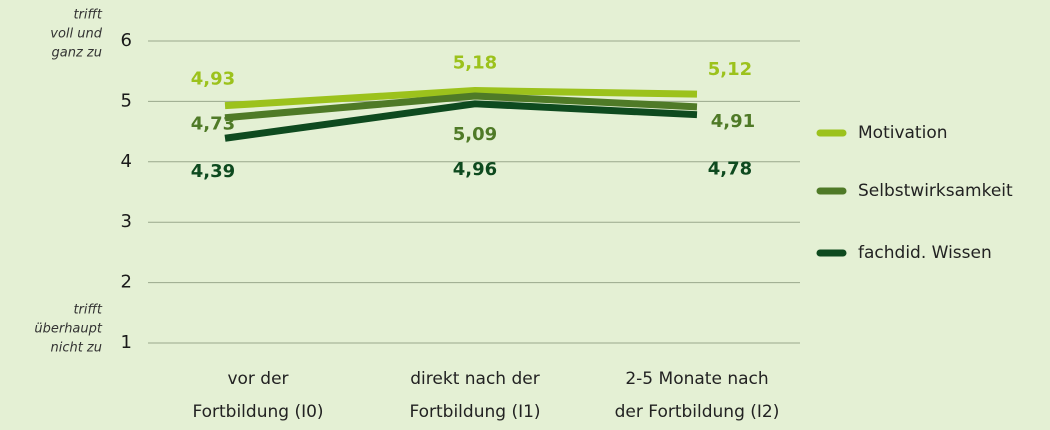 This screenshot has height=430, width=1050. I want to click on y-tick-label: 3, so click(126, 221).